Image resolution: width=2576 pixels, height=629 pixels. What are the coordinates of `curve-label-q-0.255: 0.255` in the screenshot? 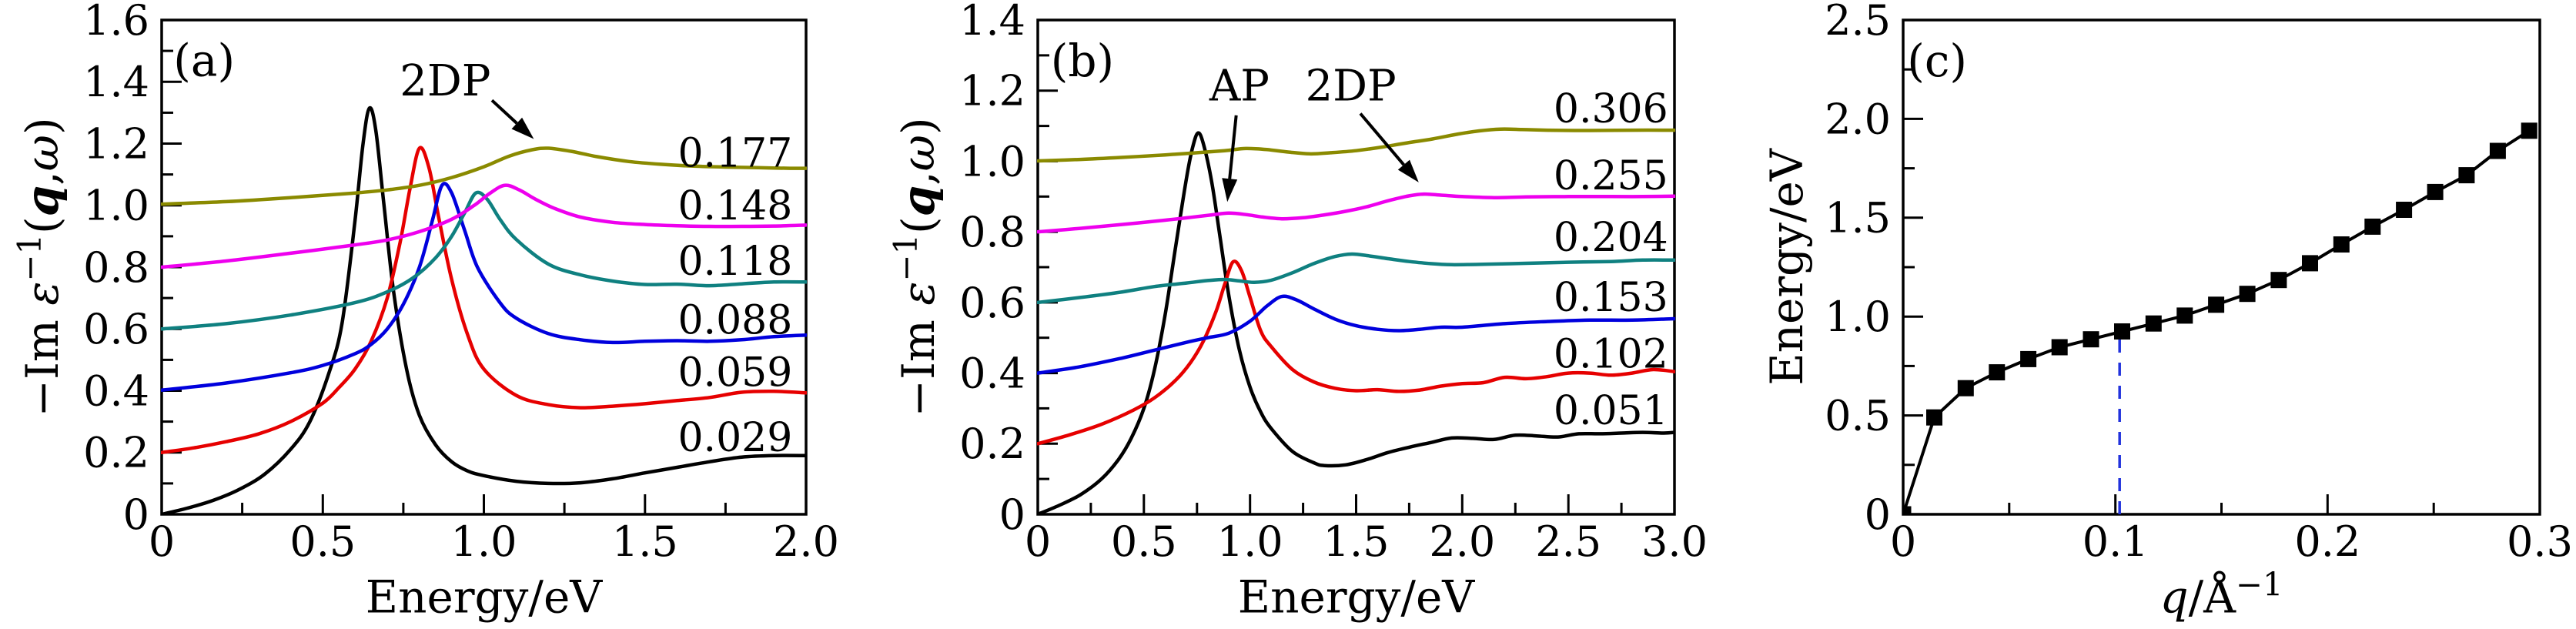 It's located at (1611, 176).